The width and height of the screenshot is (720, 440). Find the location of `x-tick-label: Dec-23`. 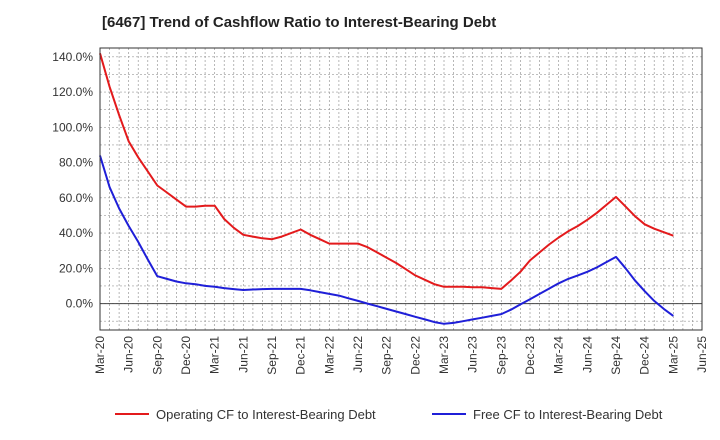

x-tick-label: Dec-23 is located at coordinates (530, 355).